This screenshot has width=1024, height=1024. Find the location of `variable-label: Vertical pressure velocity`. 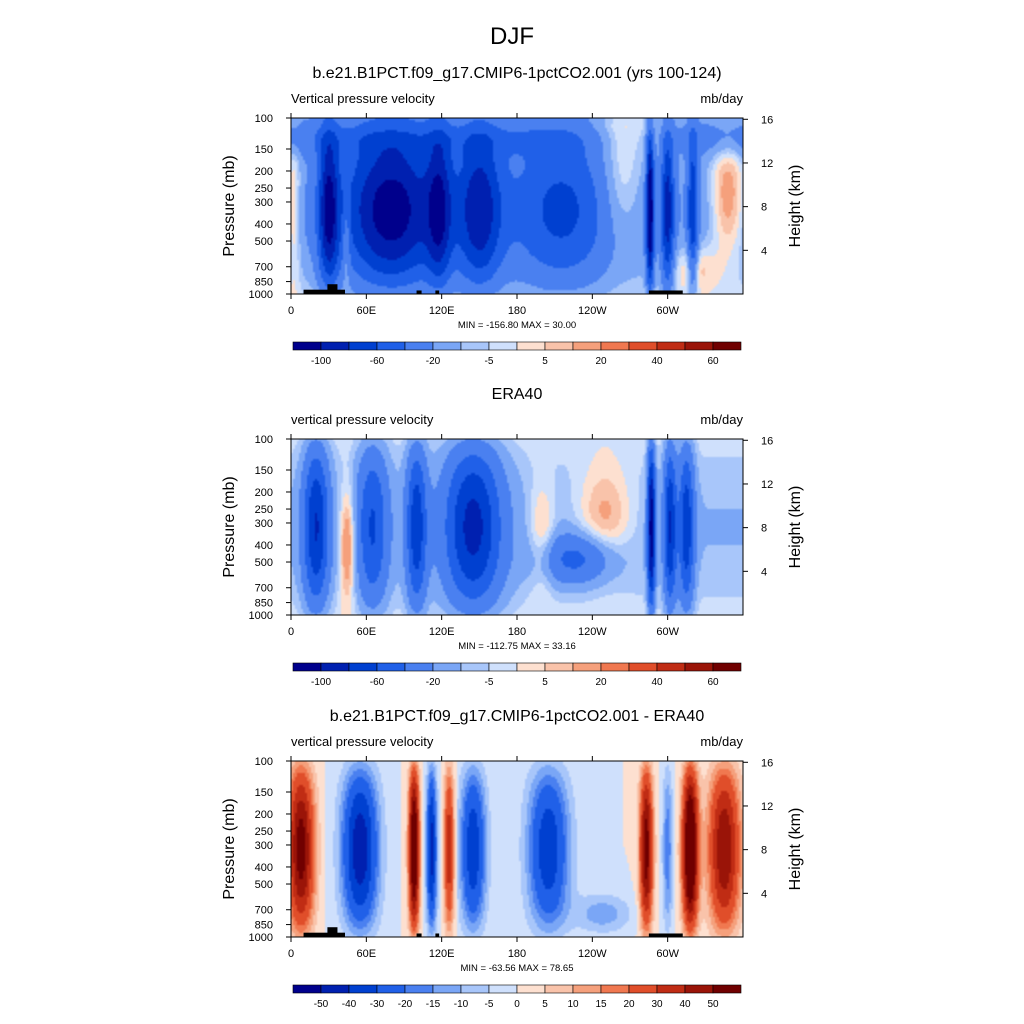

variable-label: Vertical pressure velocity is located at coordinates (363, 98).